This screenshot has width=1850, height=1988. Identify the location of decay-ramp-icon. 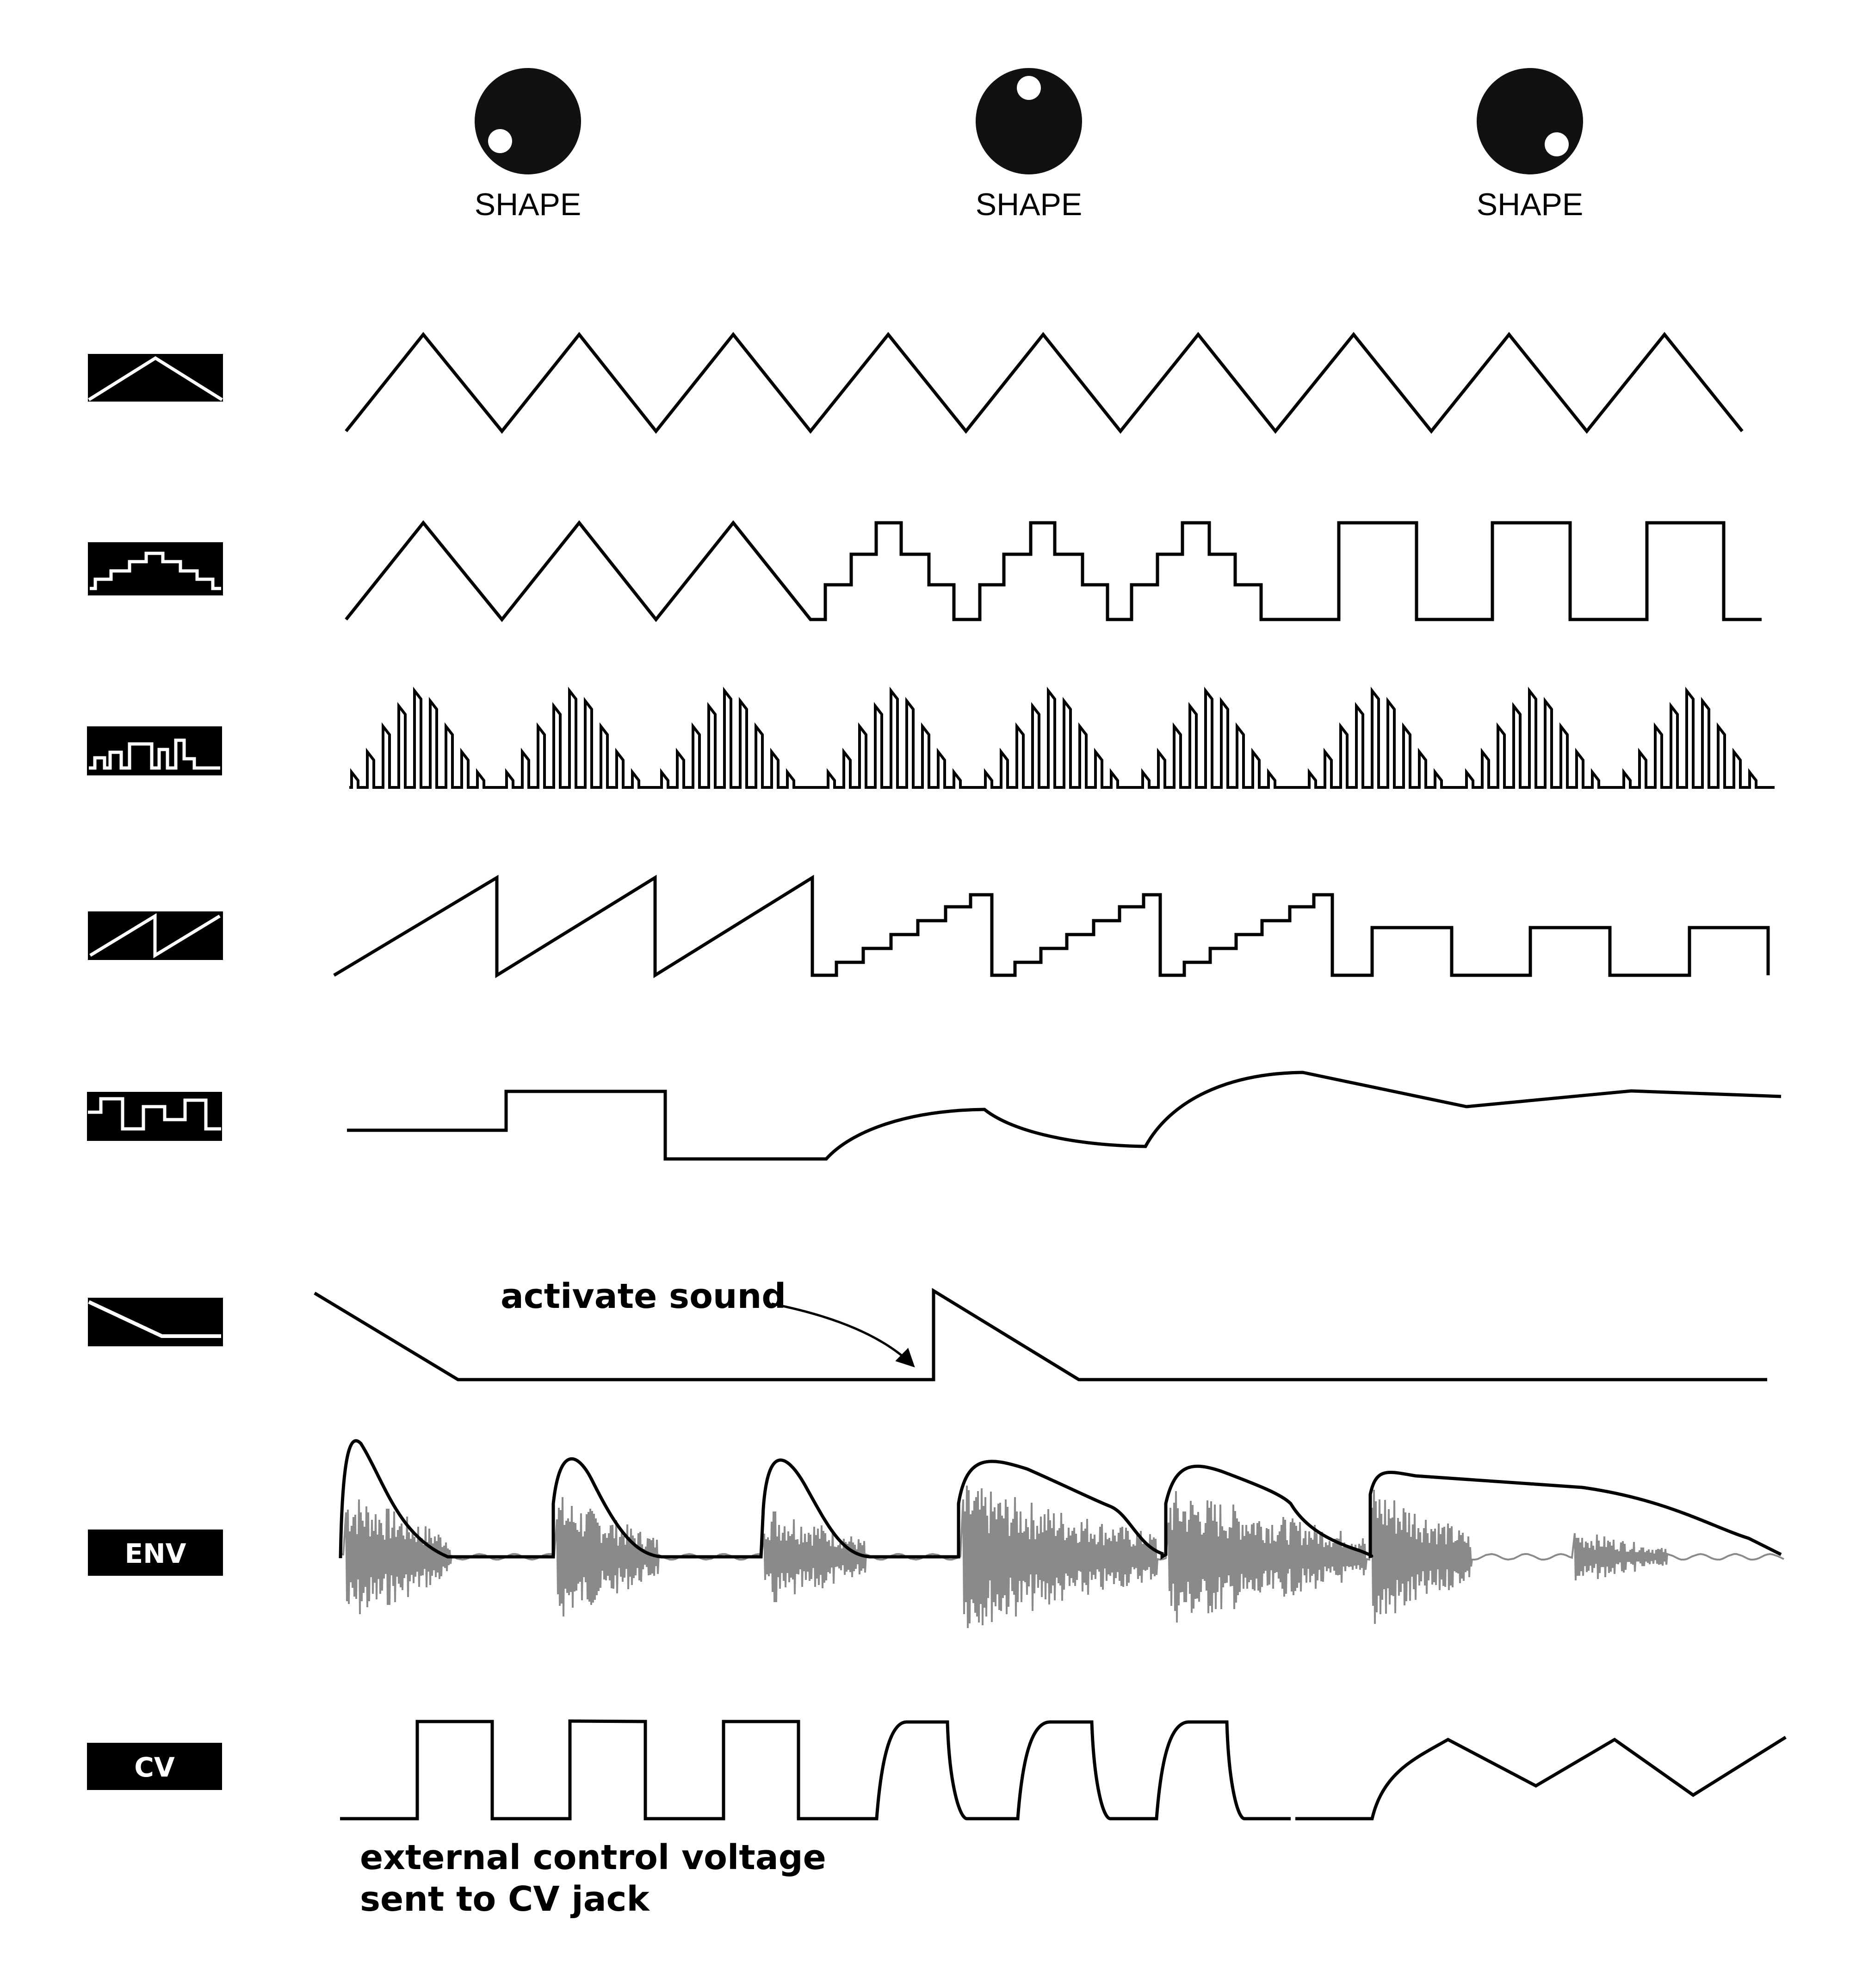
(155, 1322).